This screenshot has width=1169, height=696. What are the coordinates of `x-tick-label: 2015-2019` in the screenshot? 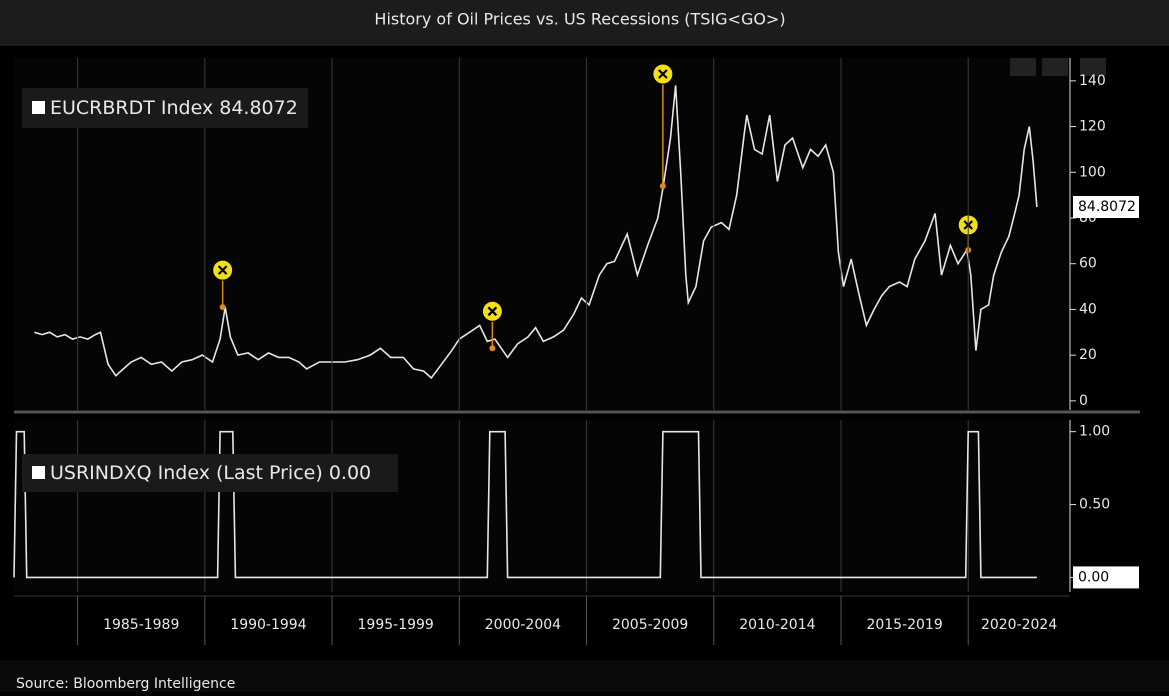 It's located at (904, 625).